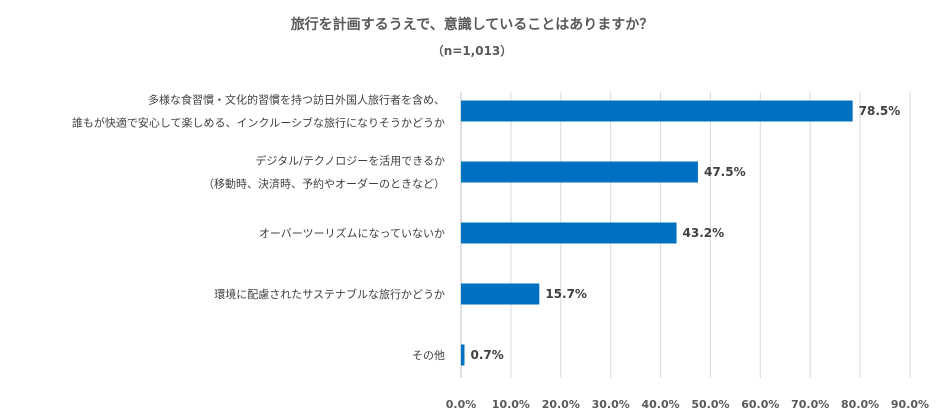 The width and height of the screenshot is (945, 420). I want to click on category-label-line: 環境に配慮されたサステナブルな旅行かどうか, so click(329, 294).